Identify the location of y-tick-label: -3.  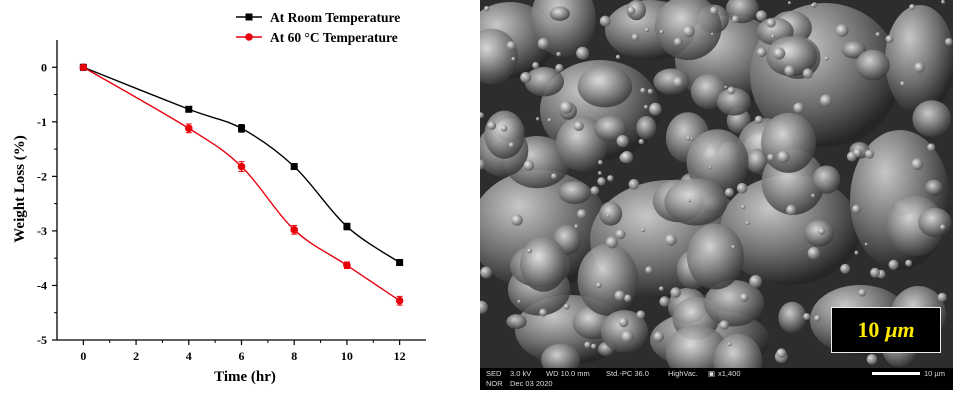
(42, 231).